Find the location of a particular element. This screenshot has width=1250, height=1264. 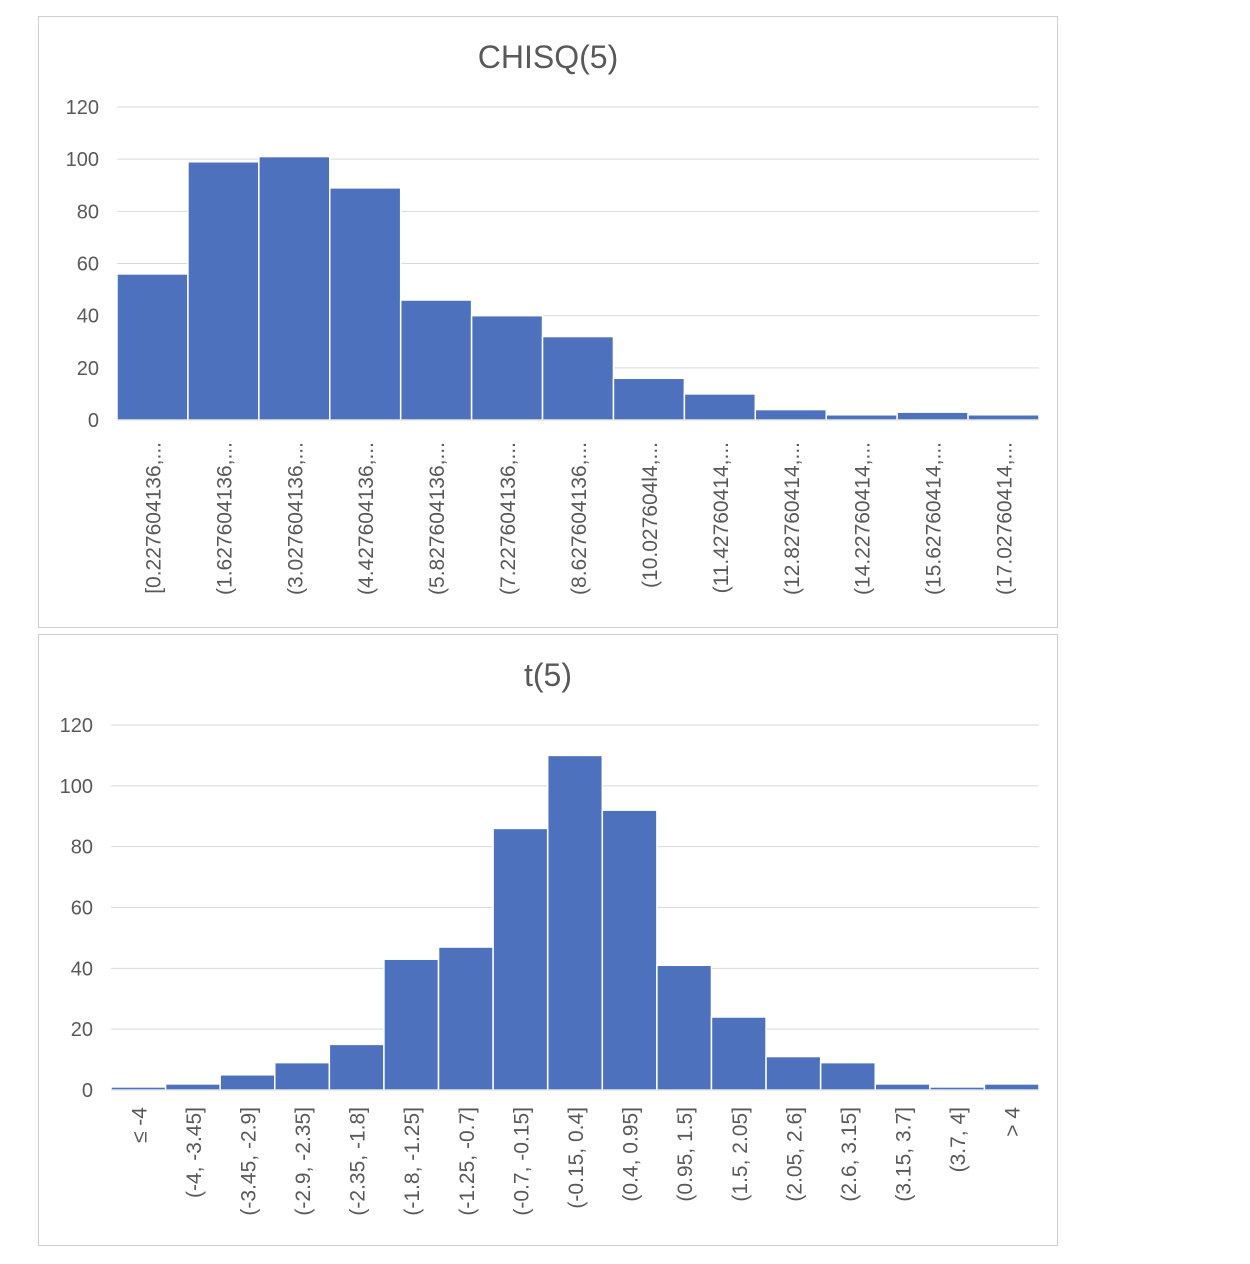

x-tick-label: (-2.35, -1.8] is located at coordinates (358, 1161).